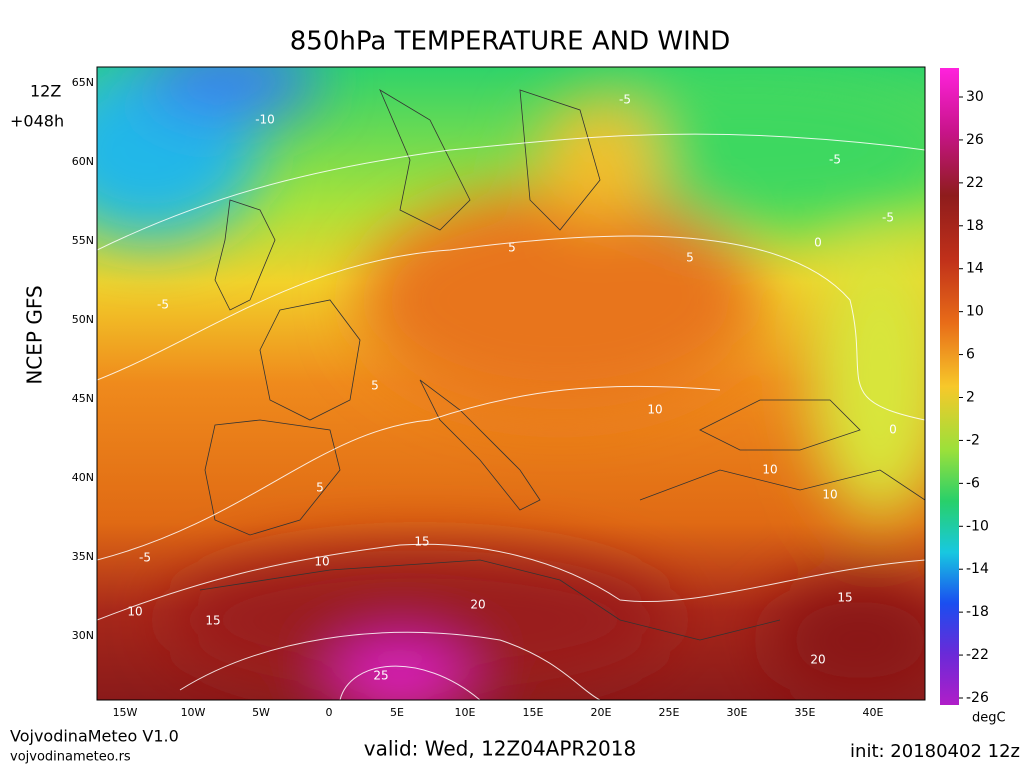 This screenshot has width=1024, height=768. Describe the element at coordinates (975, 269) in the screenshot. I see `colorbar-tick-label: 14` at that location.